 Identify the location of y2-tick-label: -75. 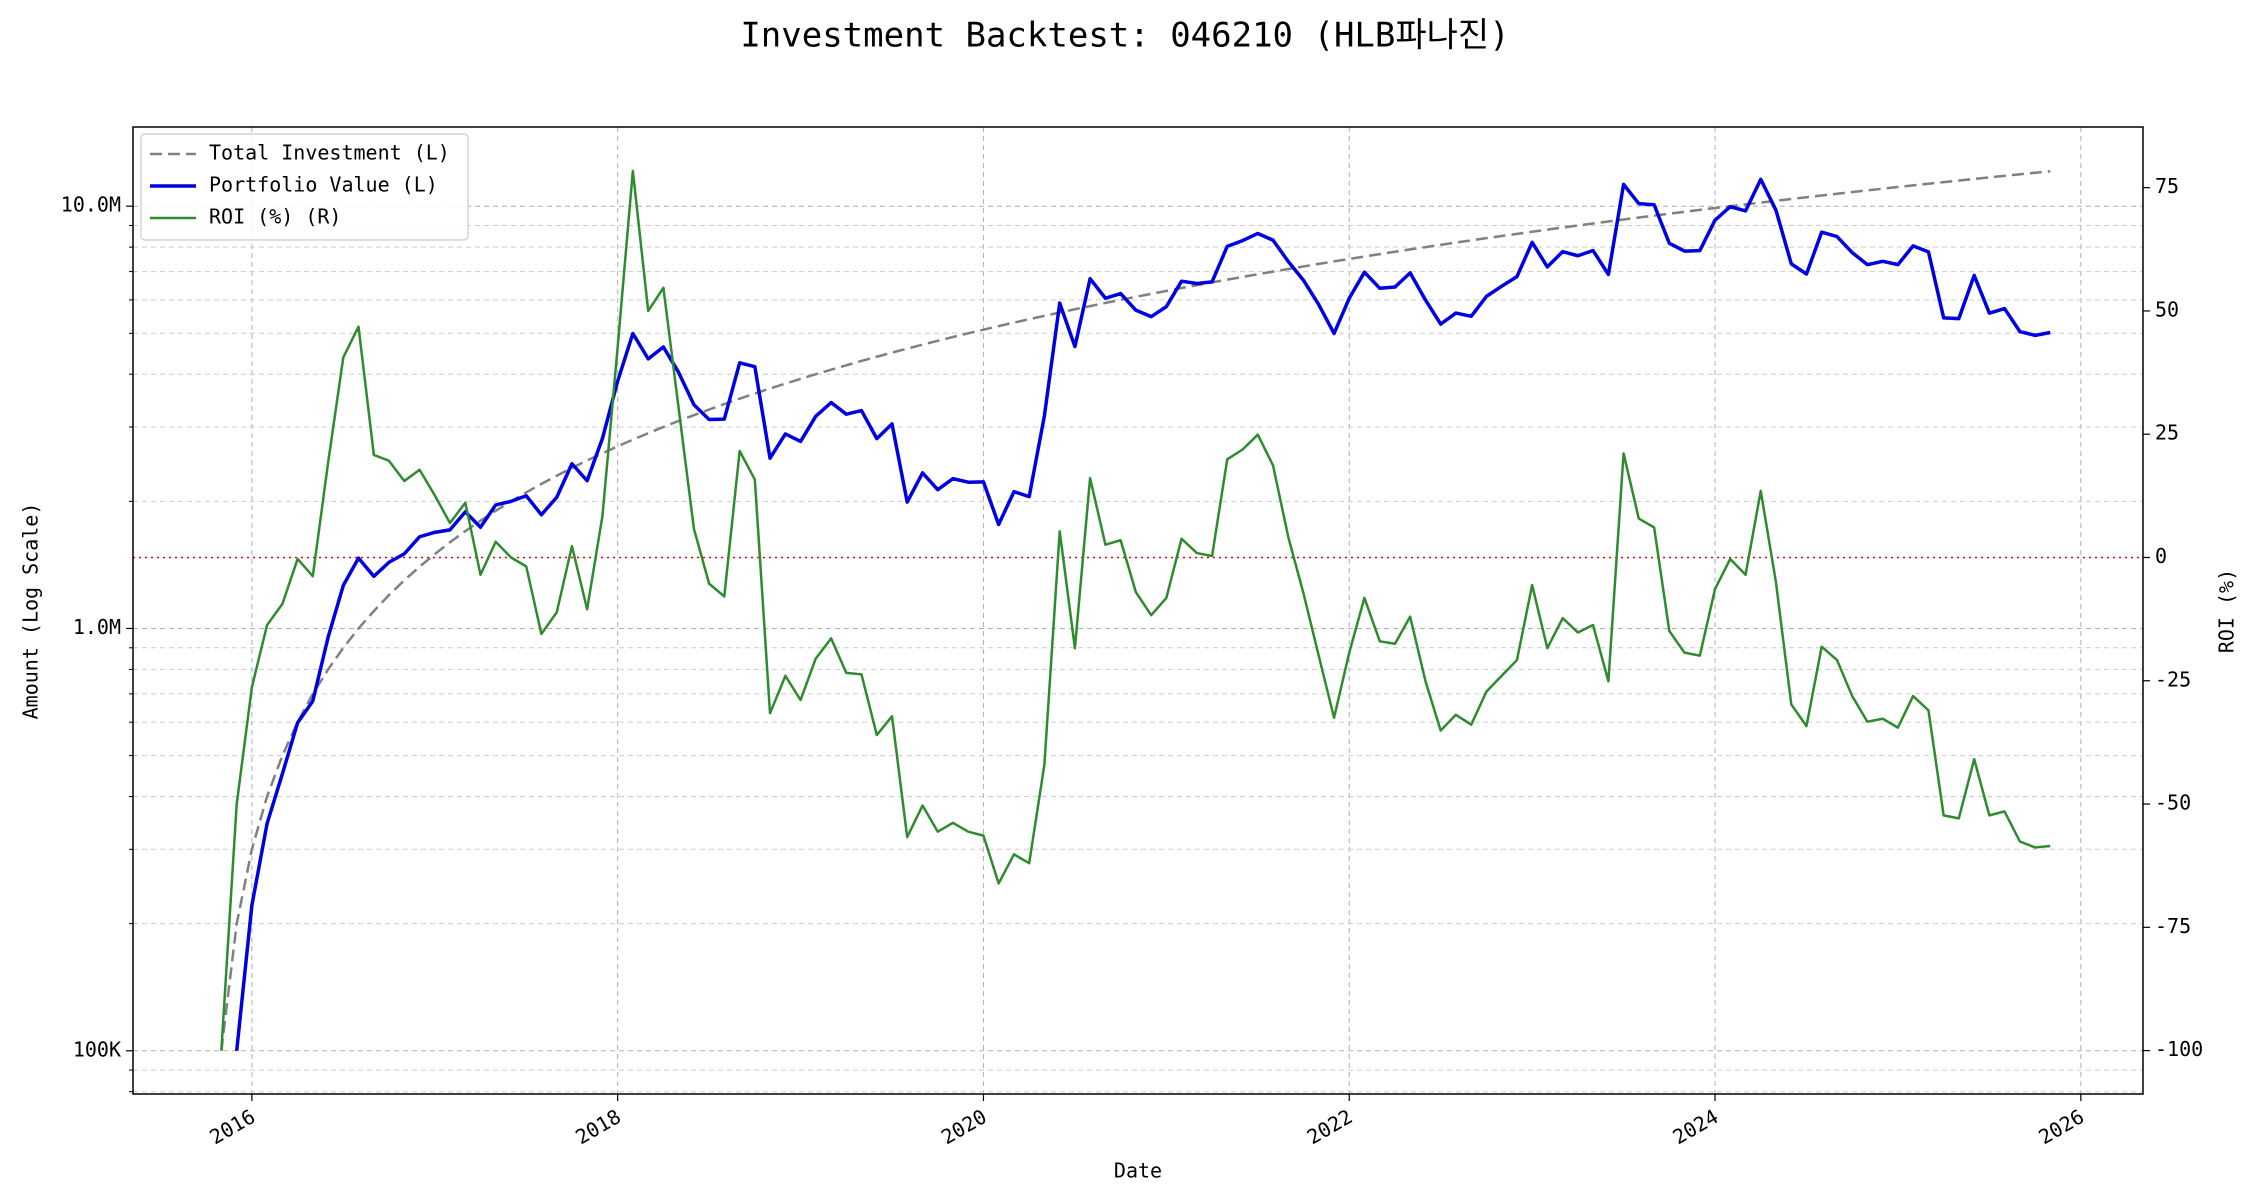
(2173, 926).